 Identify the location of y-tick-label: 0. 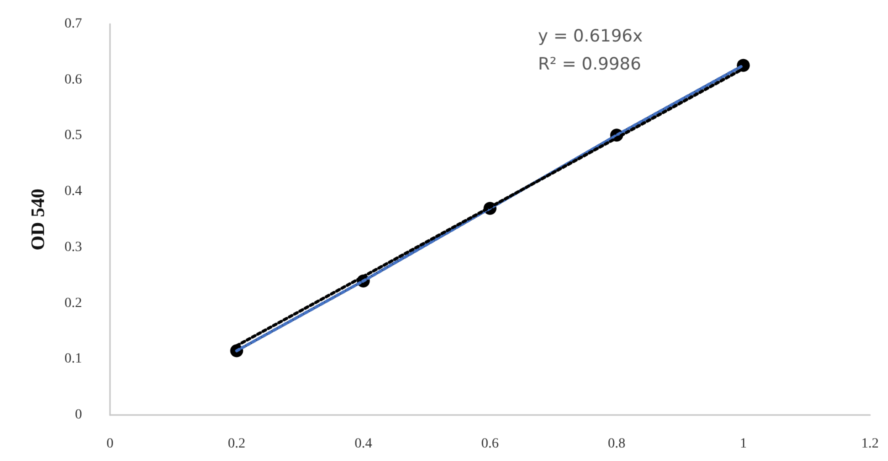
(78, 415).